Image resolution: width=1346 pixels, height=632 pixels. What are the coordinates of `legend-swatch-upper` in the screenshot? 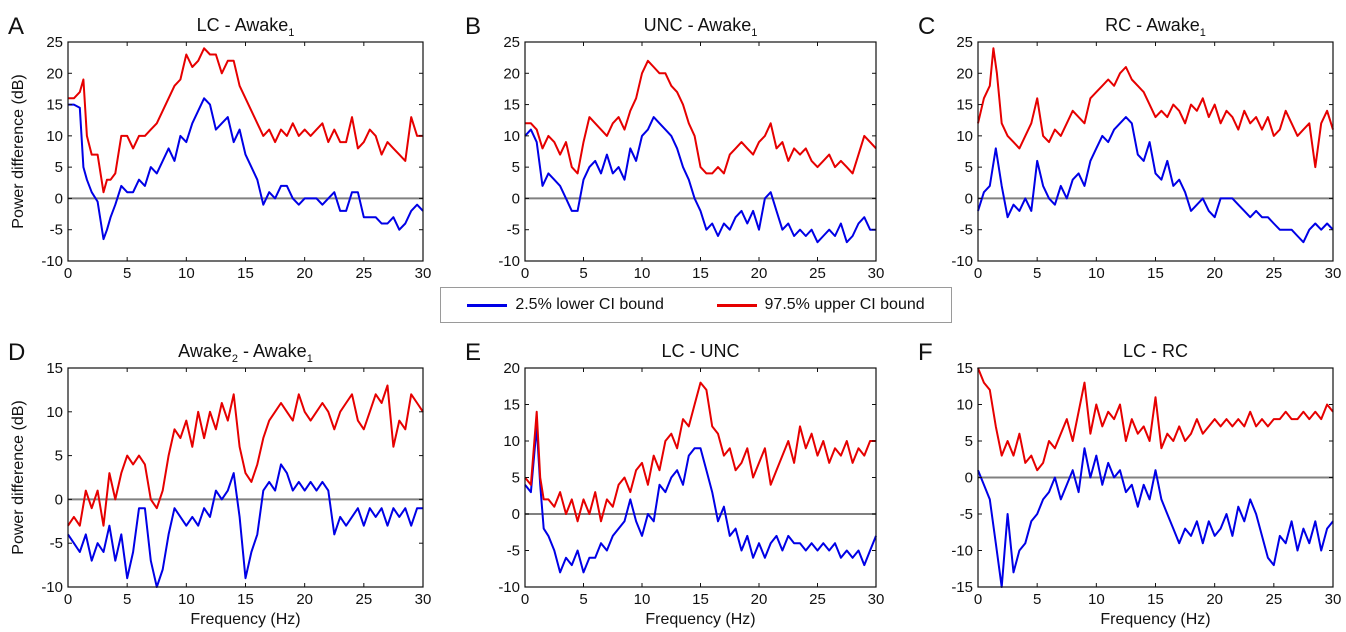 It's located at (736, 305).